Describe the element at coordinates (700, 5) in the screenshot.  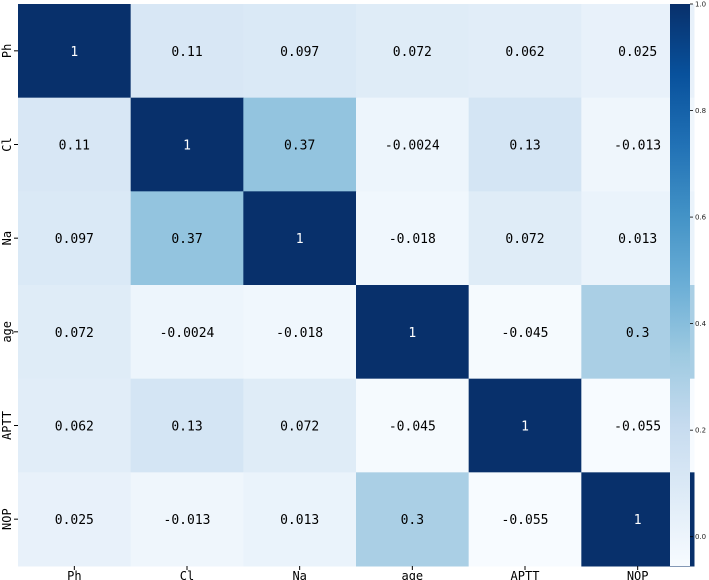
I see `colorbar-tick-label: 1.0` at that location.